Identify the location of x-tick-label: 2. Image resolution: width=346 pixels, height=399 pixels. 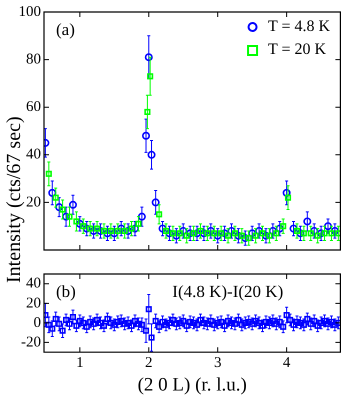
(149, 363).